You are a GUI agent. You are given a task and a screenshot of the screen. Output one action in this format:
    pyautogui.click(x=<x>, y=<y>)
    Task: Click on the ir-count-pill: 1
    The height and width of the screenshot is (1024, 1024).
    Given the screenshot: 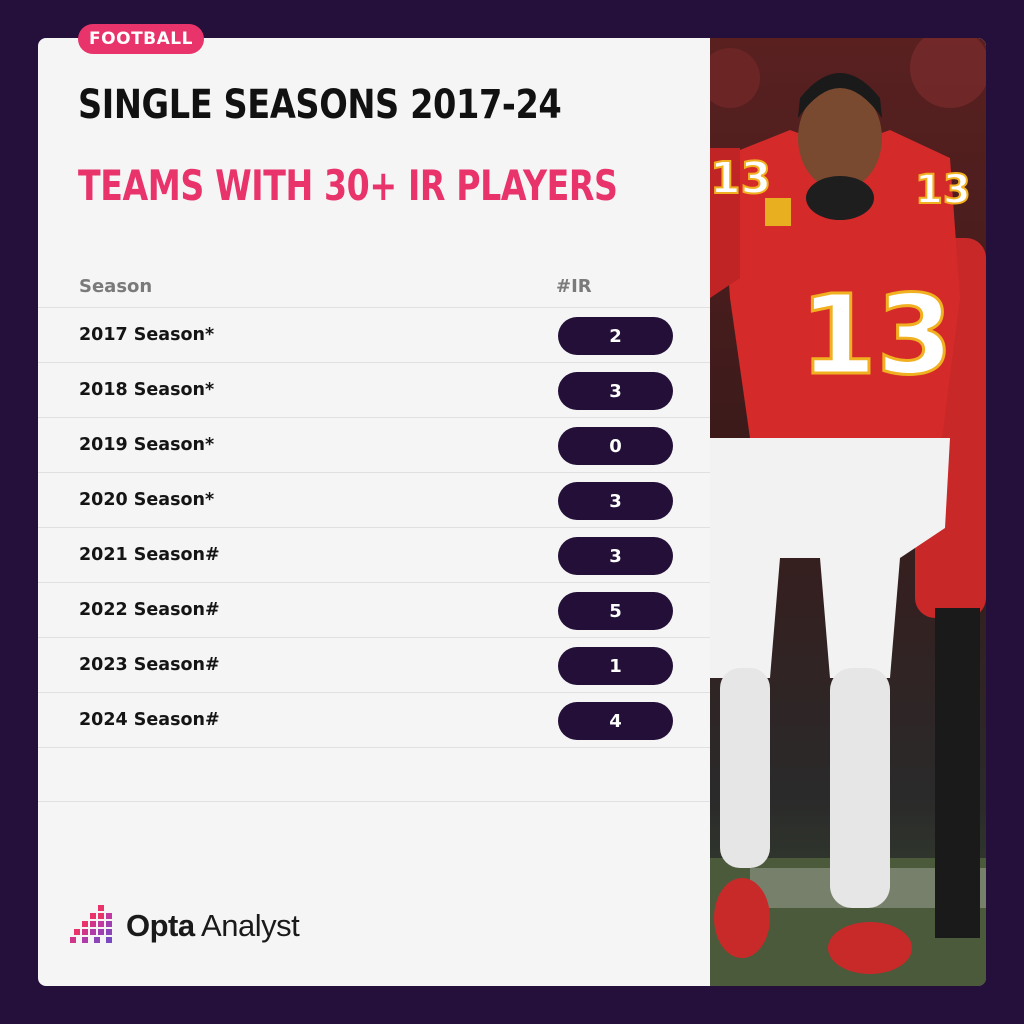 What is the action you would take?
    pyautogui.click(x=615, y=666)
    